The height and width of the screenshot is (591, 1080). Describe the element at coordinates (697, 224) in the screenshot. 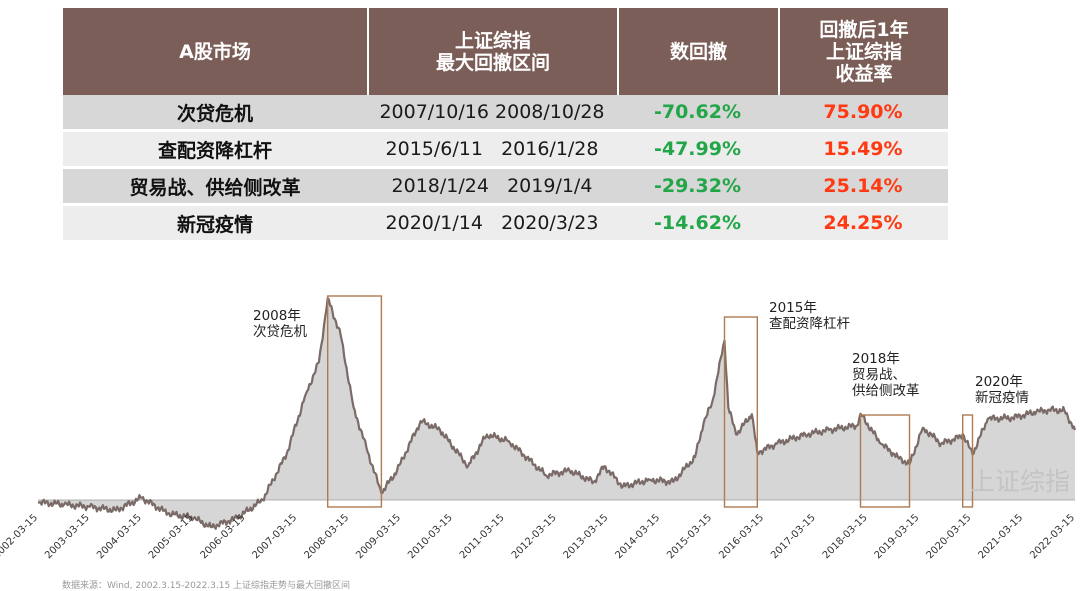

I see `drawdown-cell: -14.62%` at that location.